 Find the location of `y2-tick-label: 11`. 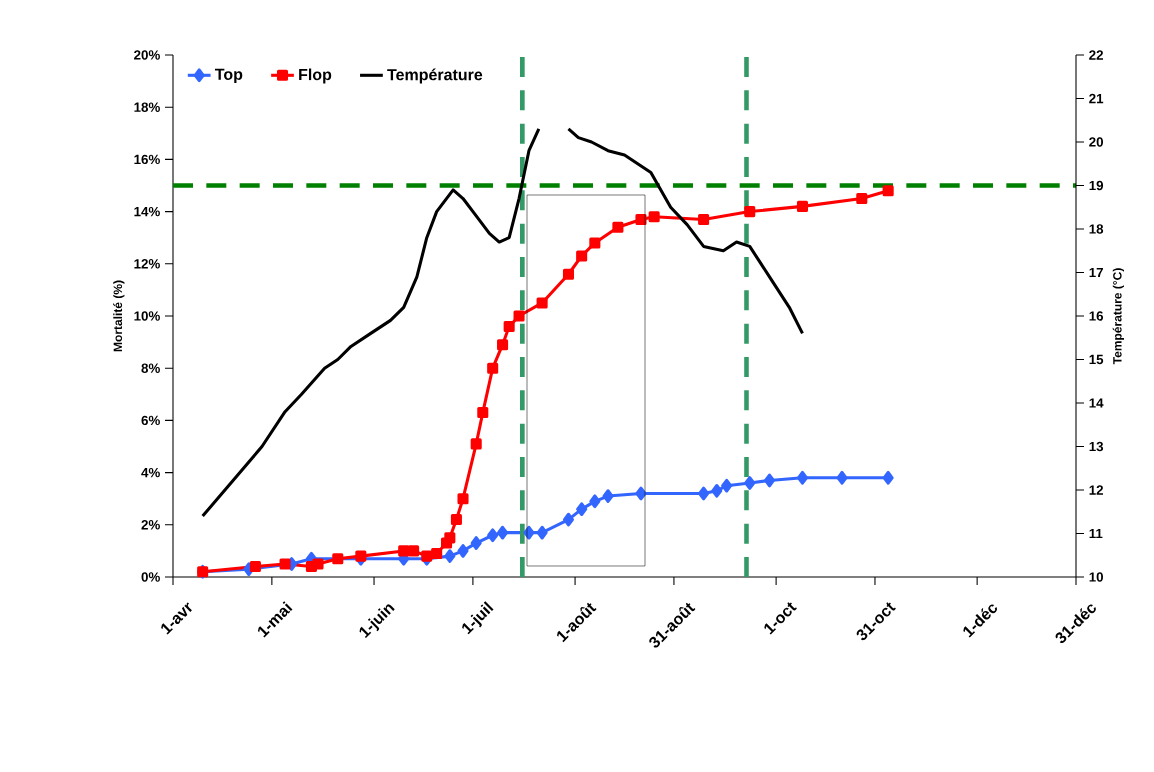

y2-tick-label: 11 is located at coordinates (1096, 533).